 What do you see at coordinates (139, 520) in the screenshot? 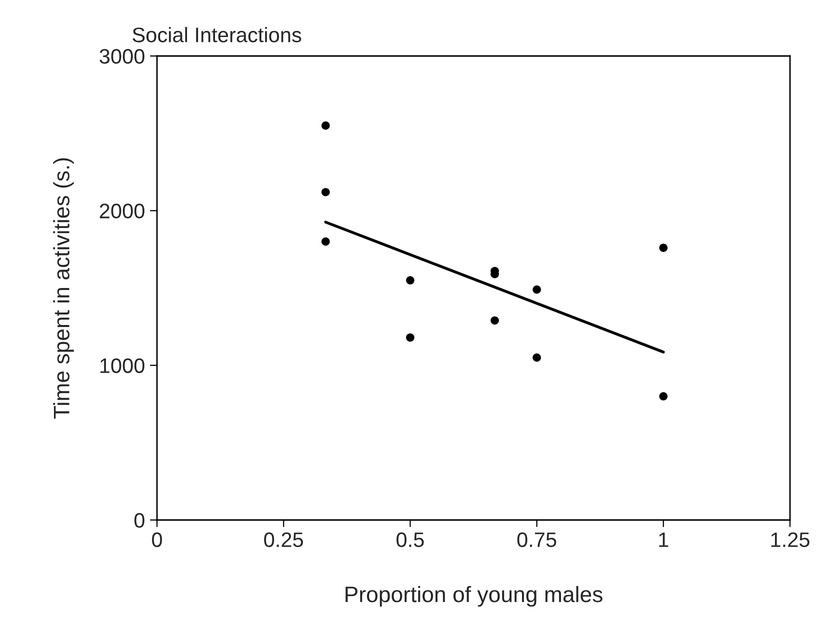
I see `y-tick-label: 0` at bounding box center [139, 520].